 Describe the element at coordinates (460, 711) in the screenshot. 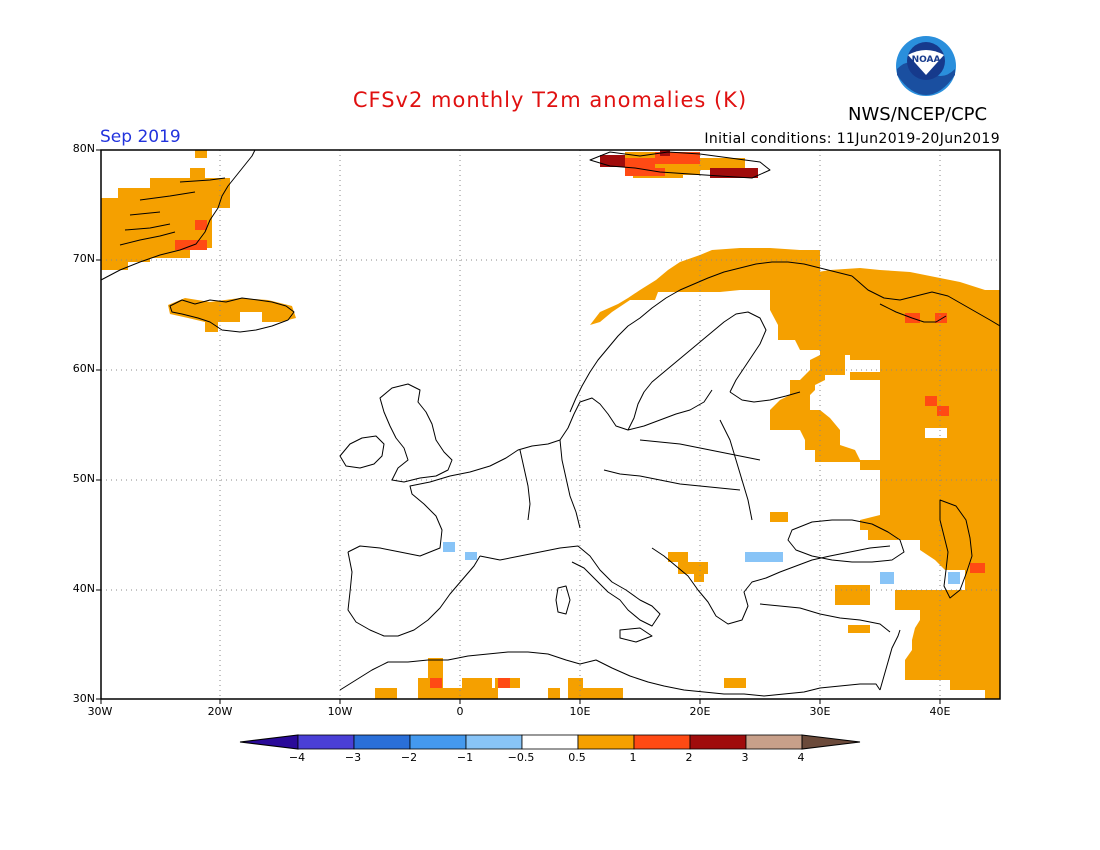

I see `lon-label-0: 0` at that location.